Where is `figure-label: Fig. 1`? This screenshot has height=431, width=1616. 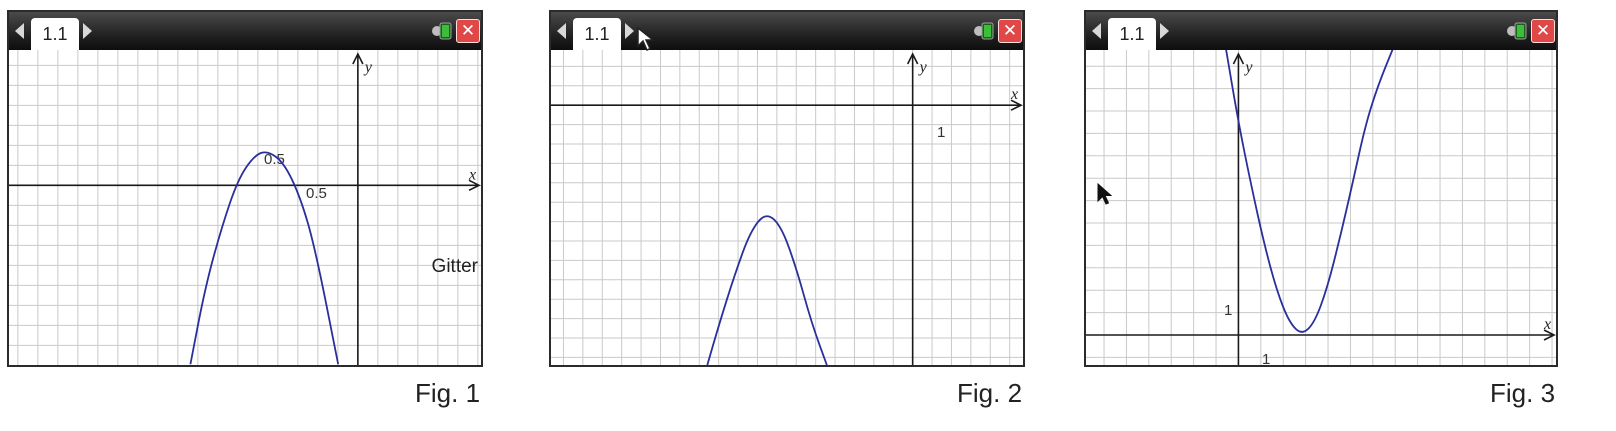
figure-label: Fig. 1 is located at coordinates (448, 393).